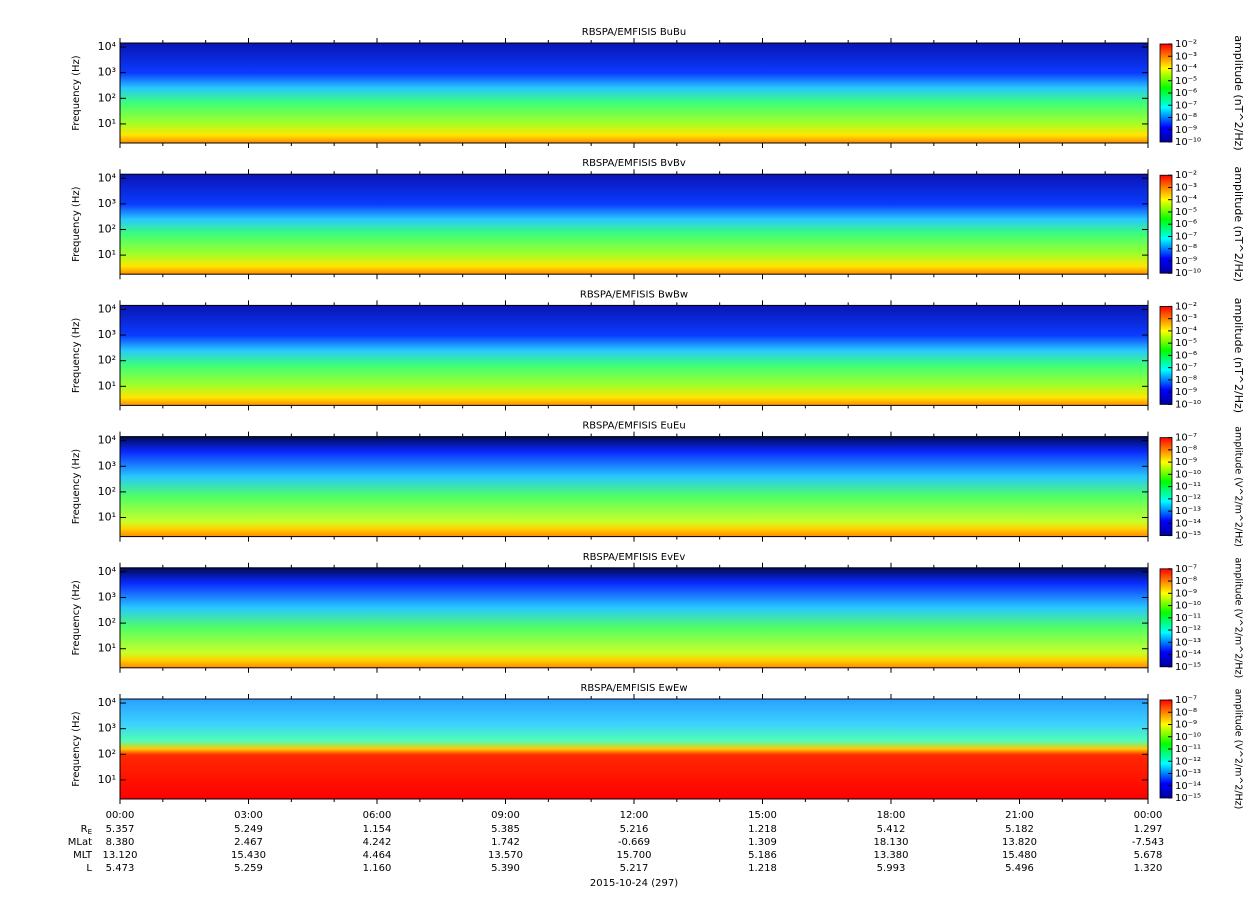 This screenshot has width=1248, height=899. I want to click on ephemeris-value: 13.820, so click(1019, 842).